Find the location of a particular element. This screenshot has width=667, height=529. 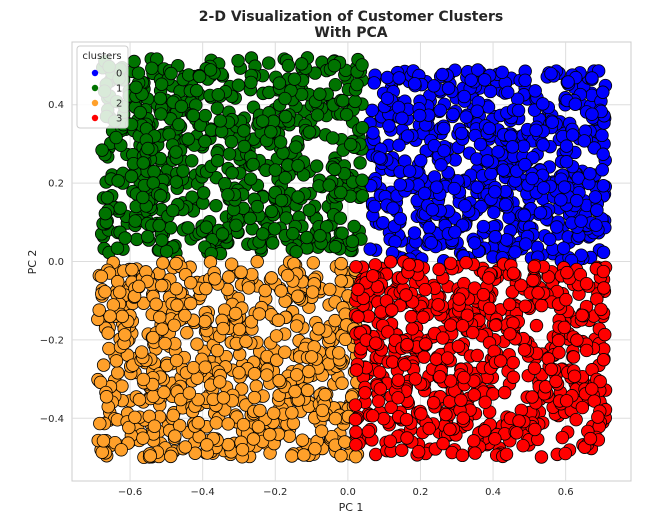

y-tick-label: 0.0 is located at coordinates (56, 262).